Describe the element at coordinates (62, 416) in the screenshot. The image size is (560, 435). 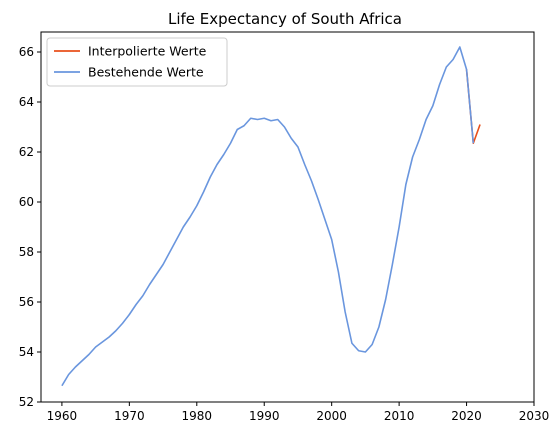
I see `x-tick-label: 1960` at that location.